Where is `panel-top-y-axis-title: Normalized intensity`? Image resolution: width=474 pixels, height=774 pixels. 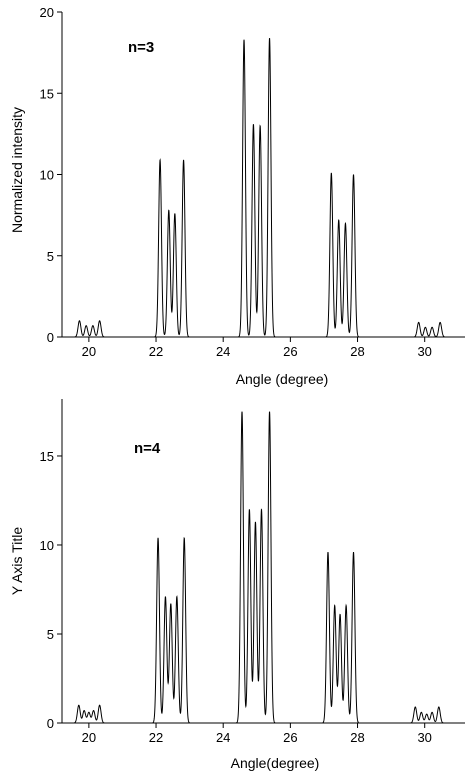 panel-top-y-axis-title: Normalized intensity is located at coordinates (17, 170).